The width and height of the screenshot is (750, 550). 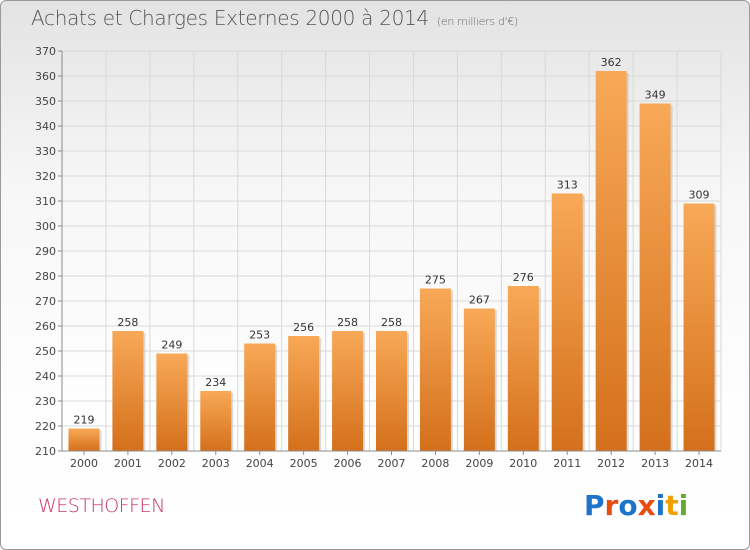 What do you see at coordinates (45, 51) in the screenshot?
I see `y-tick-label: 370` at bounding box center [45, 51].